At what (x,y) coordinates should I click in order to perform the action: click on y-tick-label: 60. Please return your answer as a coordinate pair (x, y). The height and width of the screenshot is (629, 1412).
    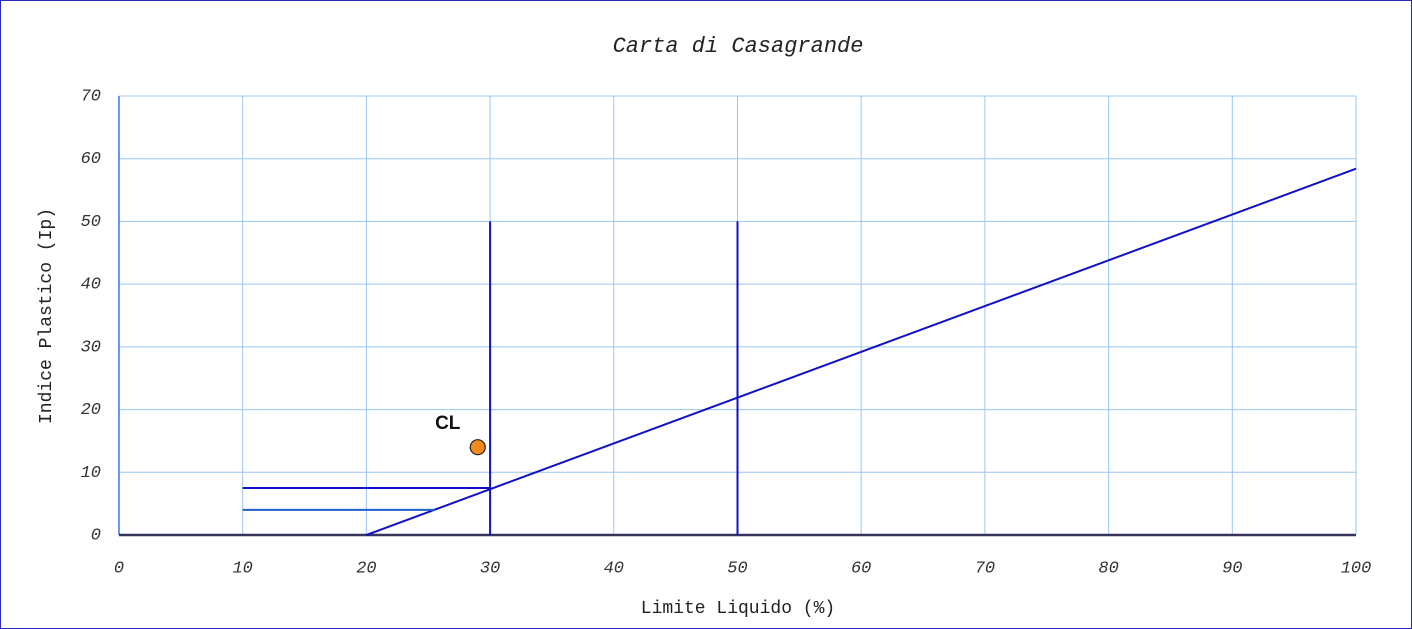
    Looking at the image, I should click on (91, 159).